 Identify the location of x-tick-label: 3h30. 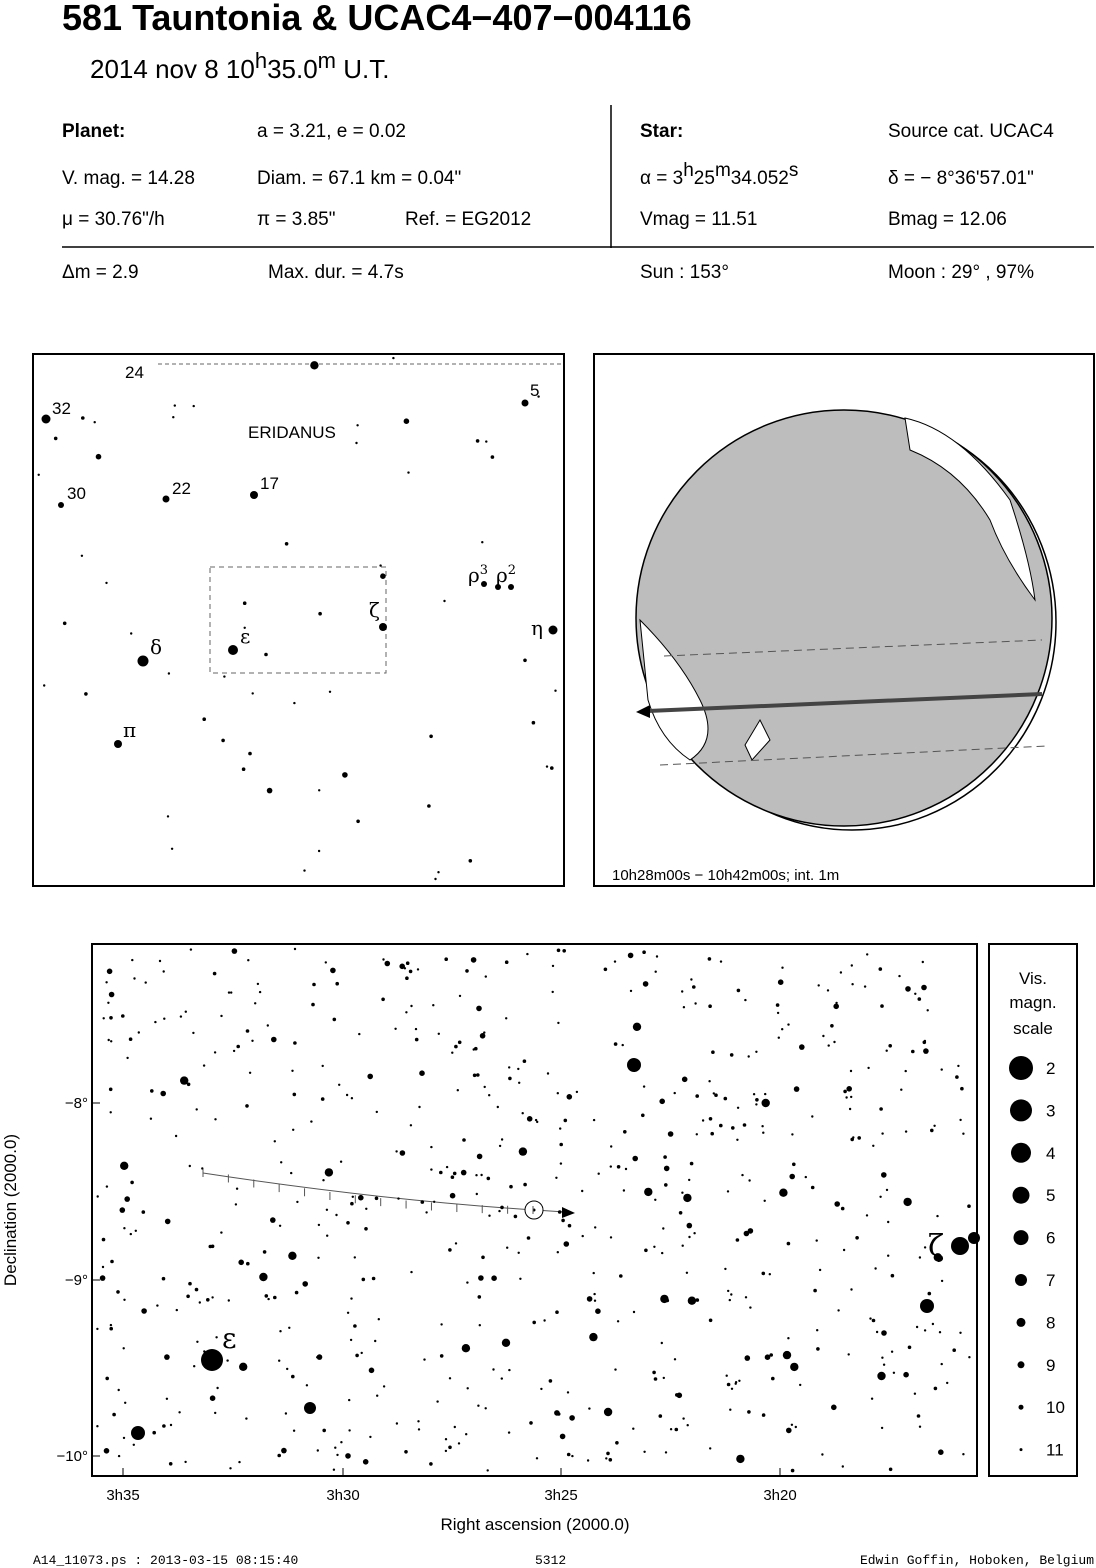
(342, 1495).